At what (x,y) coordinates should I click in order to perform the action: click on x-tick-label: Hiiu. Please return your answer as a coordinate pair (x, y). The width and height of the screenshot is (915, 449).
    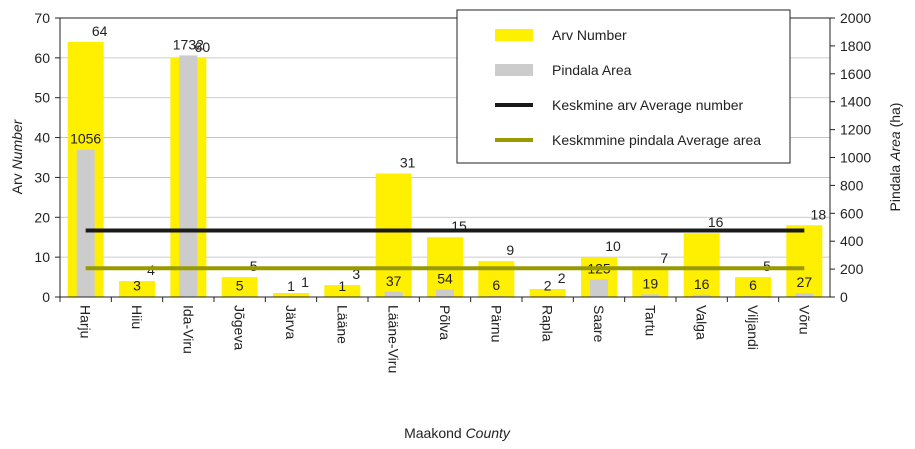
    Looking at the image, I should click on (137, 317).